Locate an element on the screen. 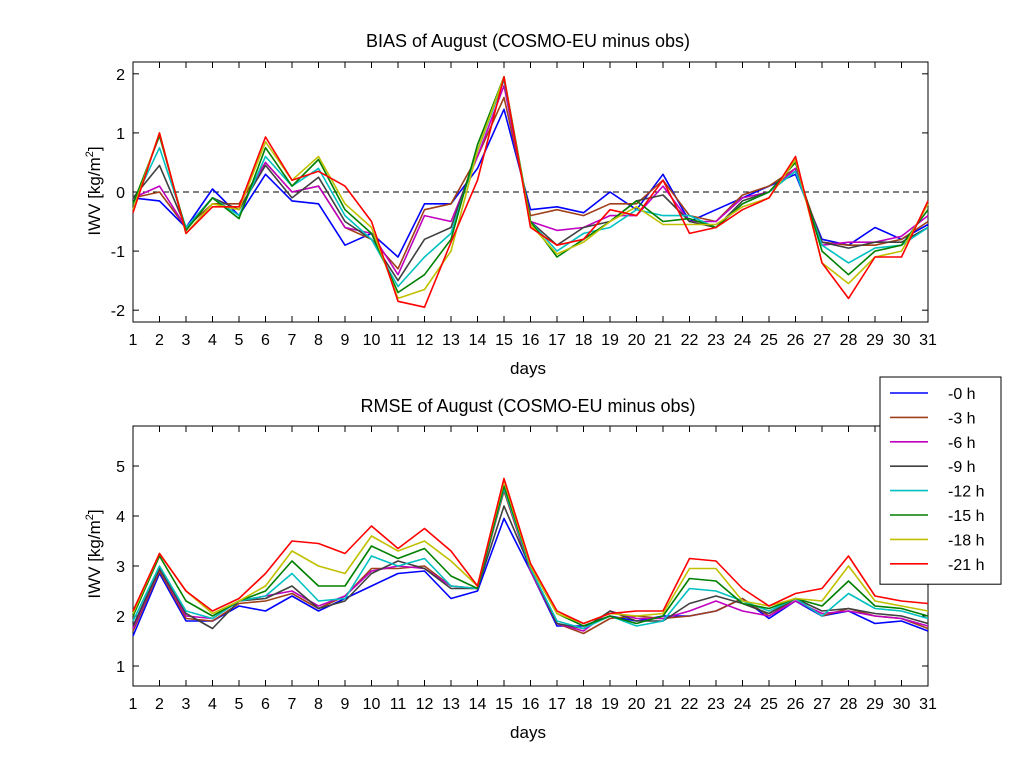  rmse-x-tick-label: 10 is located at coordinates (372, 704).